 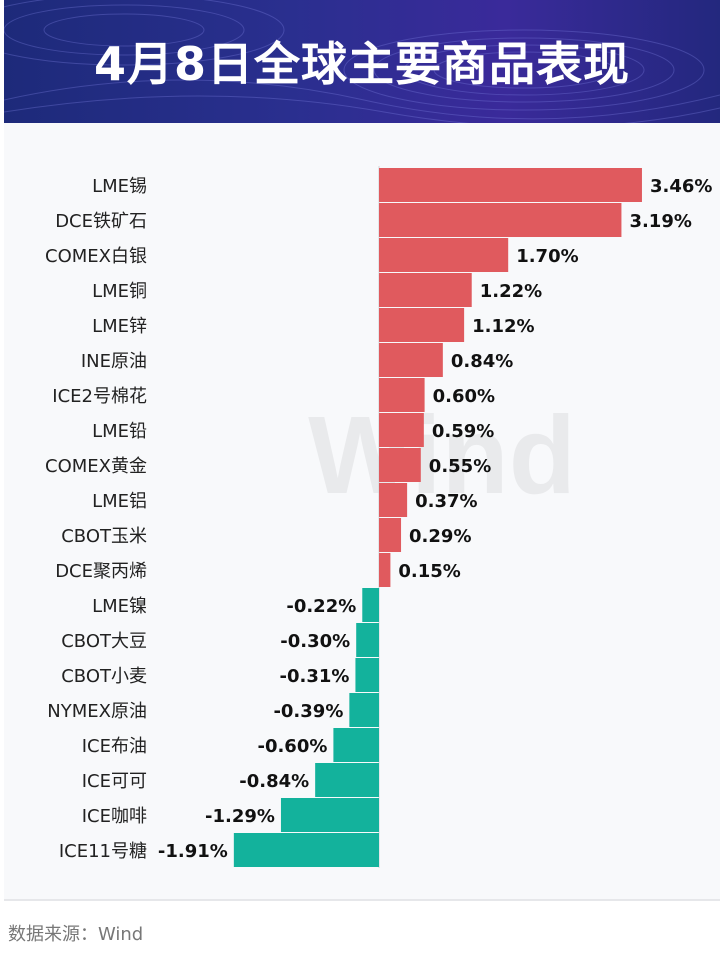 I want to click on value-label: -0.31%, so click(x=315, y=676).